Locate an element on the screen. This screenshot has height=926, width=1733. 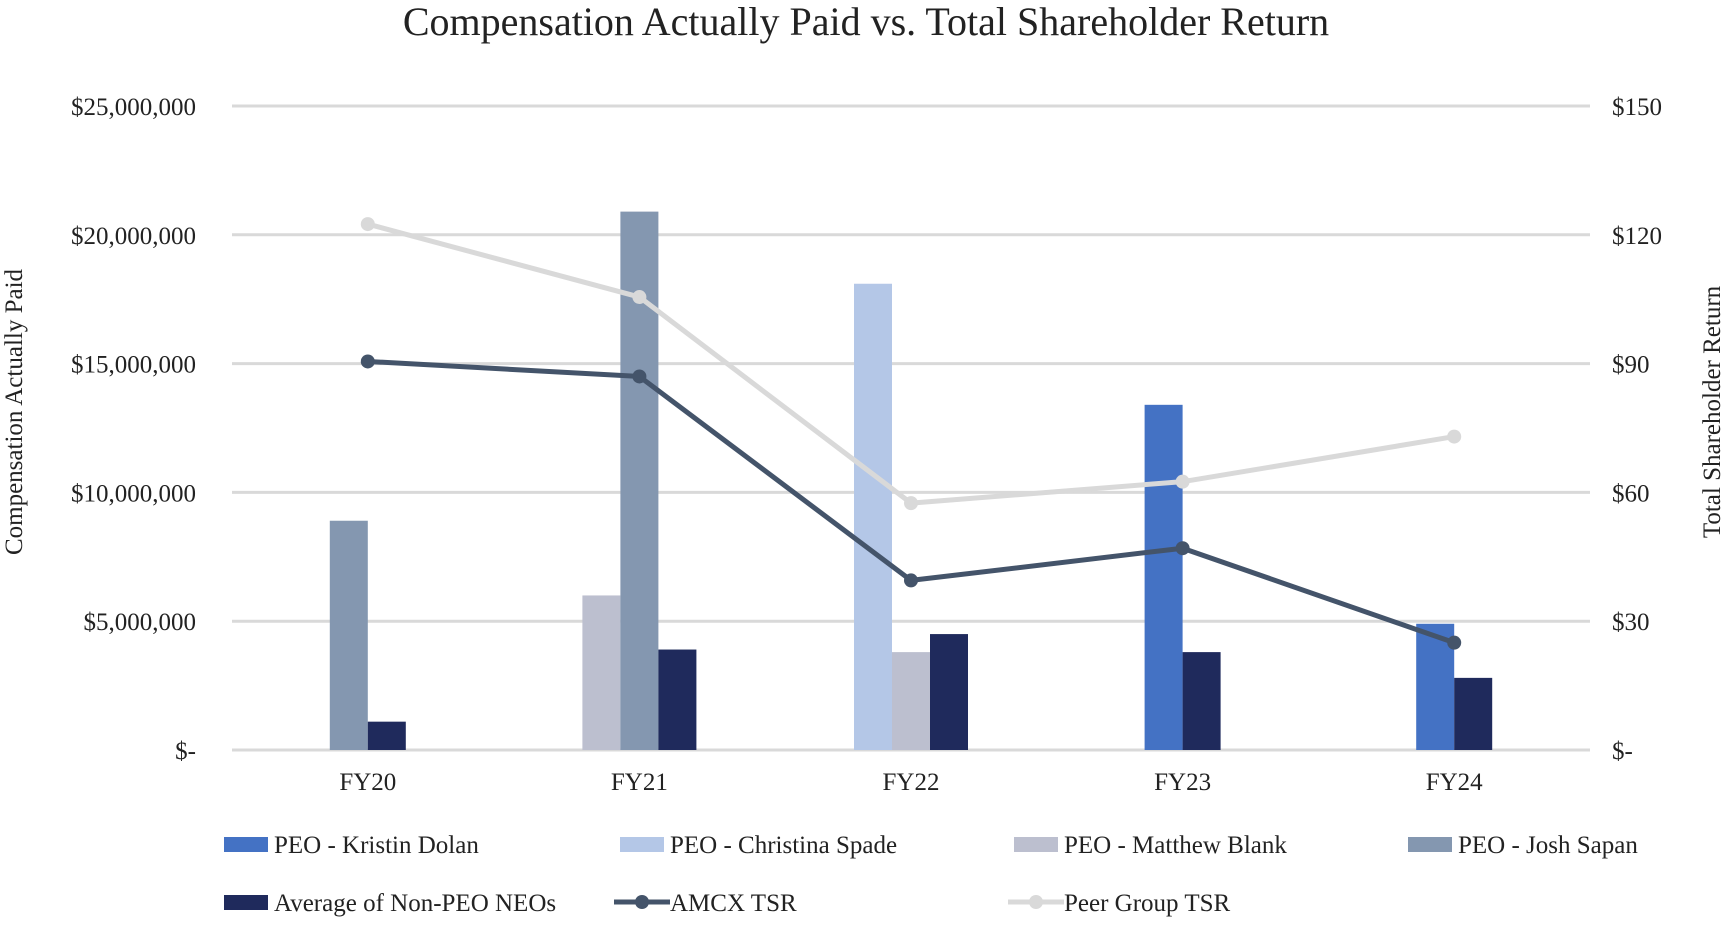
legend-item: PEO - Josh Sapan is located at coordinates (1523, 845).